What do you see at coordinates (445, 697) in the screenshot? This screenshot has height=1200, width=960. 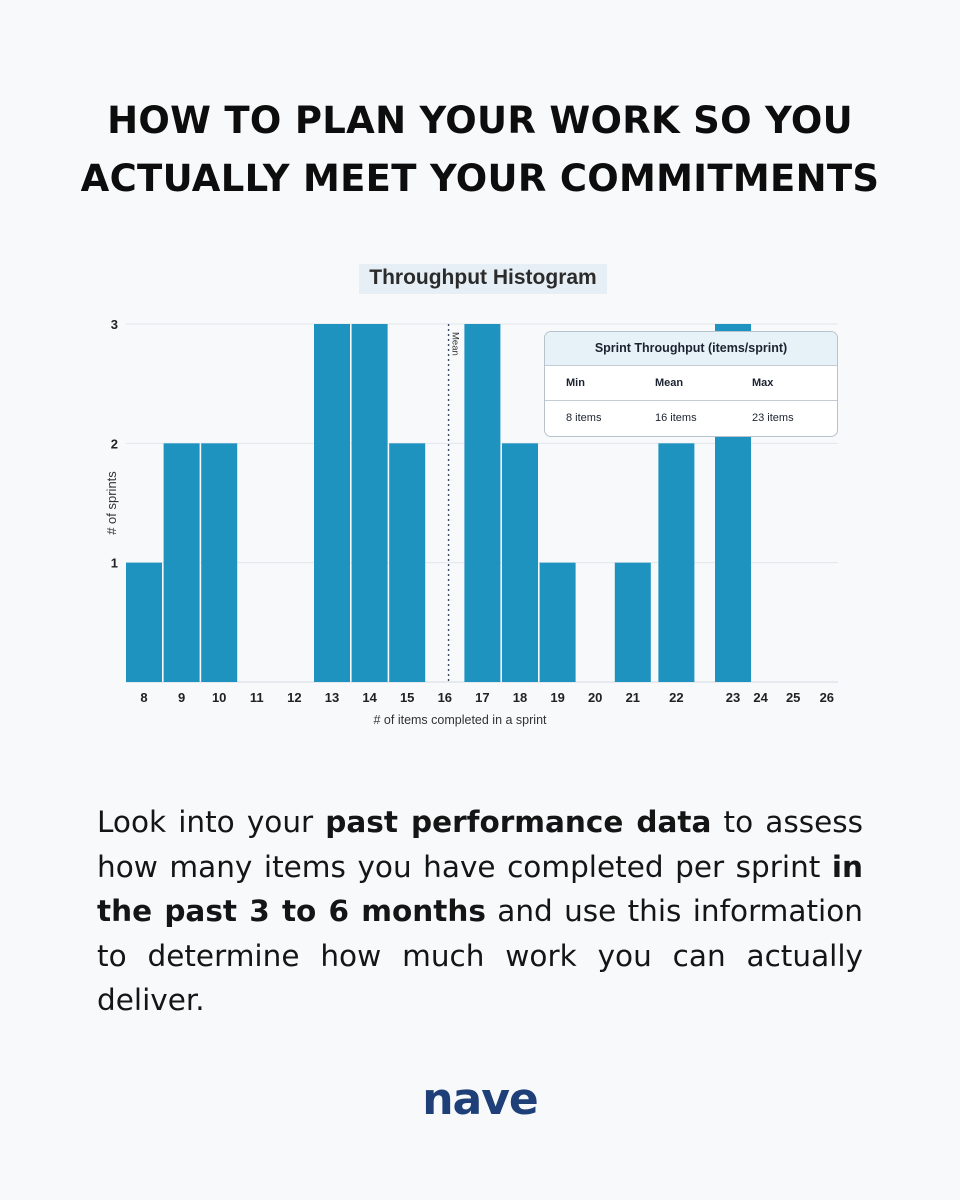 I see `x-tick-label: 16` at bounding box center [445, 697].